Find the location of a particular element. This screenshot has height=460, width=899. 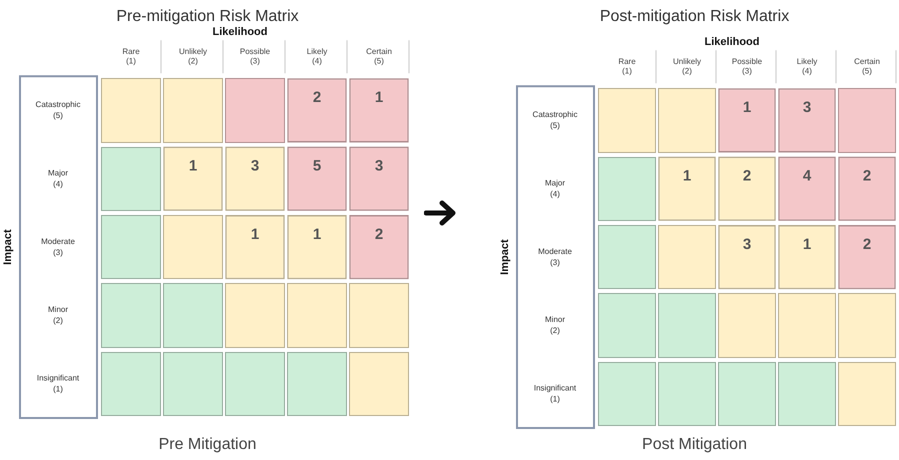

data-label: 4 is located at coordinates (807, 176).